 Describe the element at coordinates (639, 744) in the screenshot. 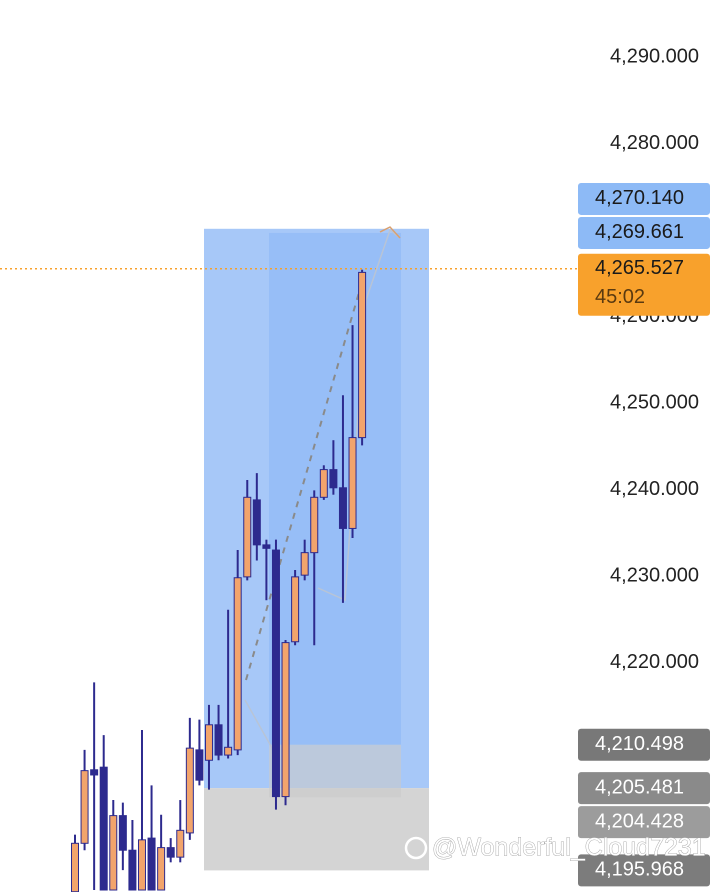

I see `price-badge-label: 4,210.498` at that location.